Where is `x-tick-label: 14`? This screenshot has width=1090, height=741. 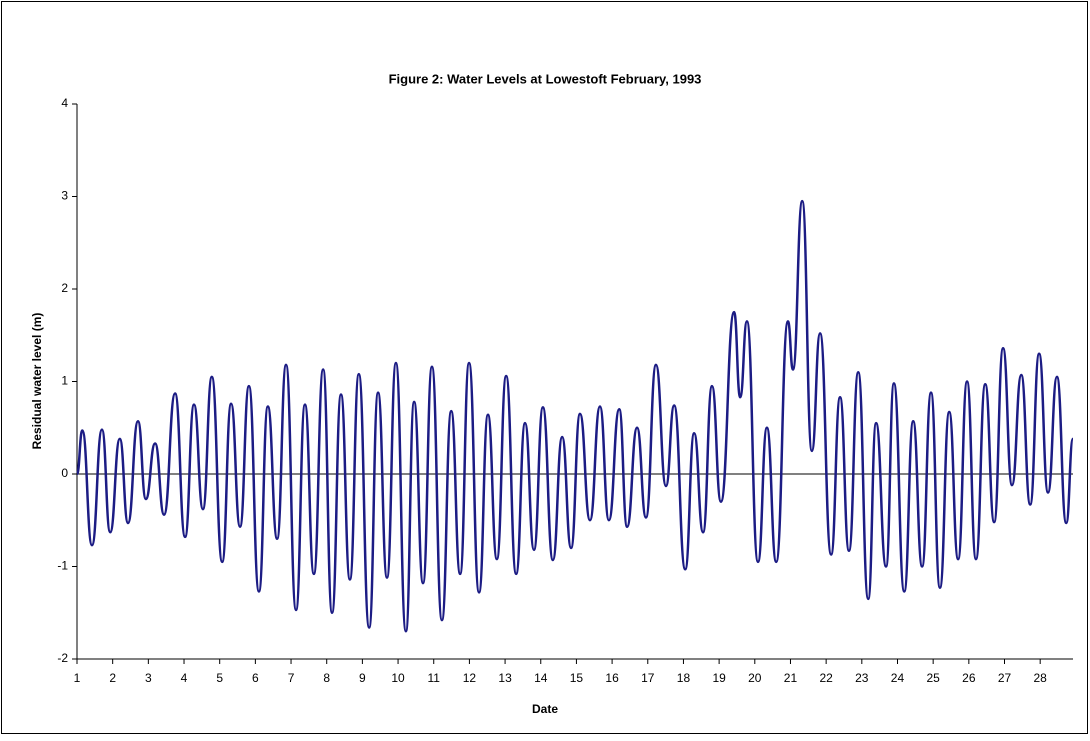 x-tick-label: 14 is located at coordinates (541, 678).